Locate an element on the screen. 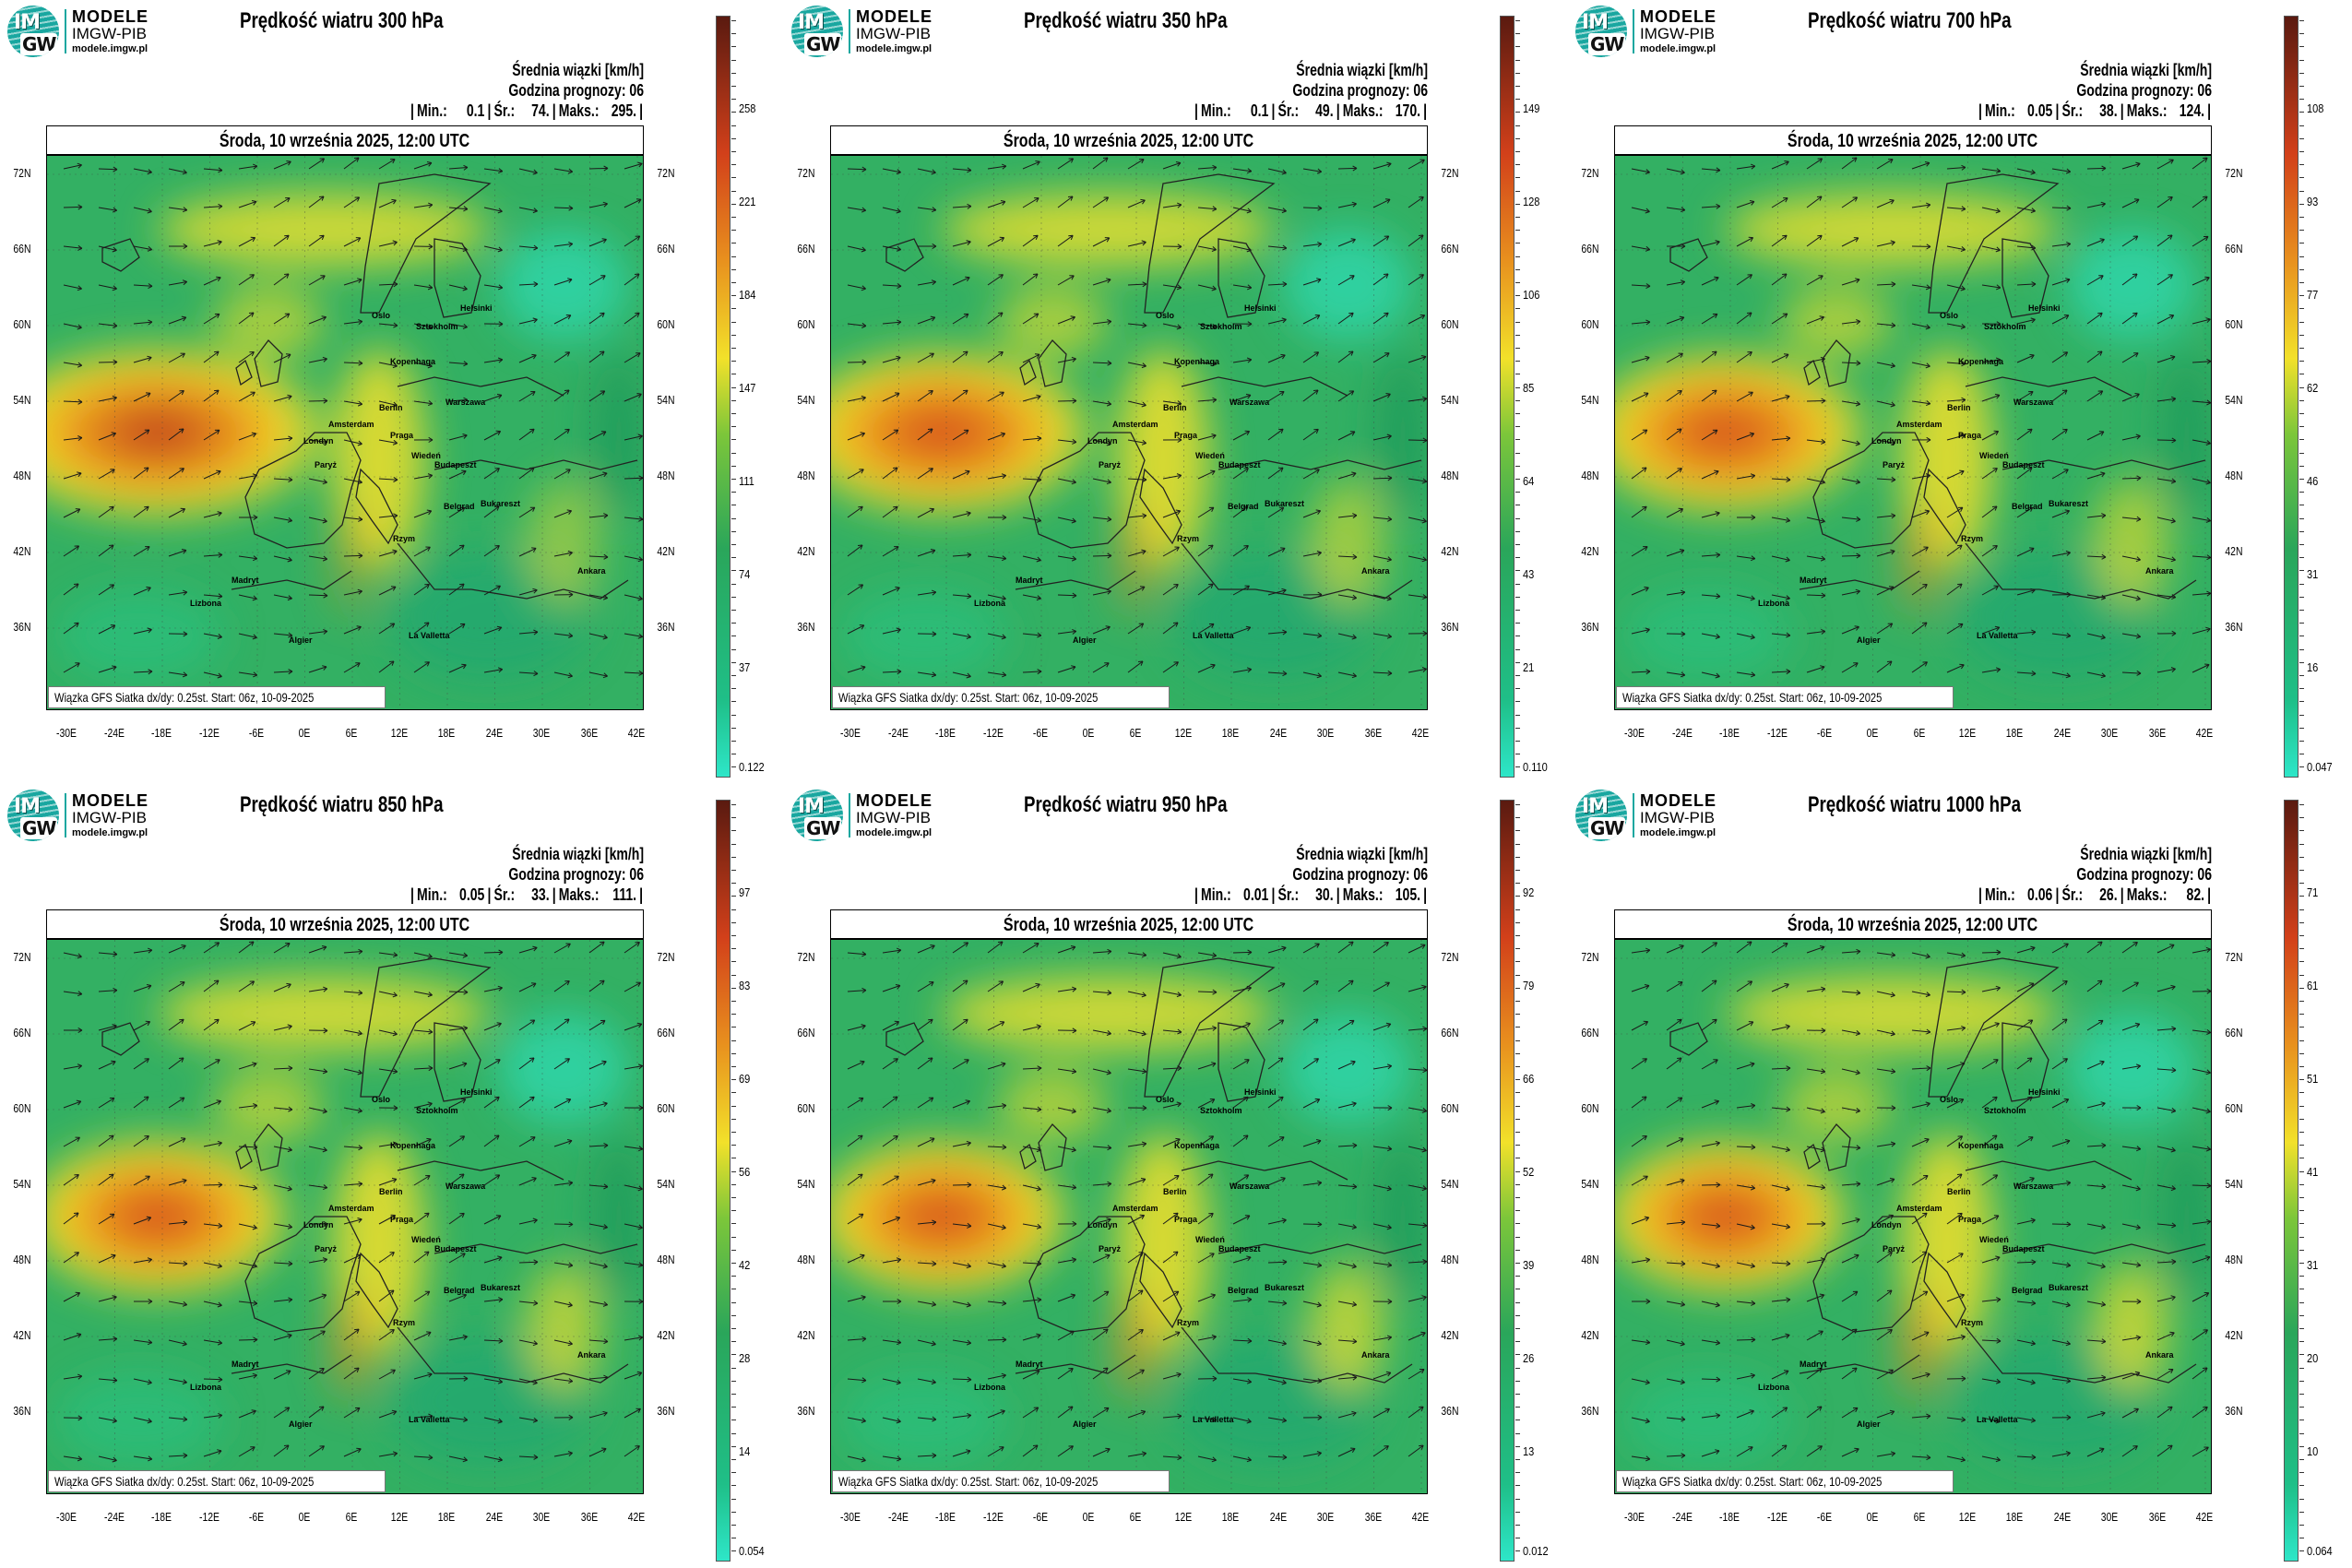 The height and width of the screenshot is (1568, 2352). logo-mark-bottom: GW is located at coordinates (39, 44).